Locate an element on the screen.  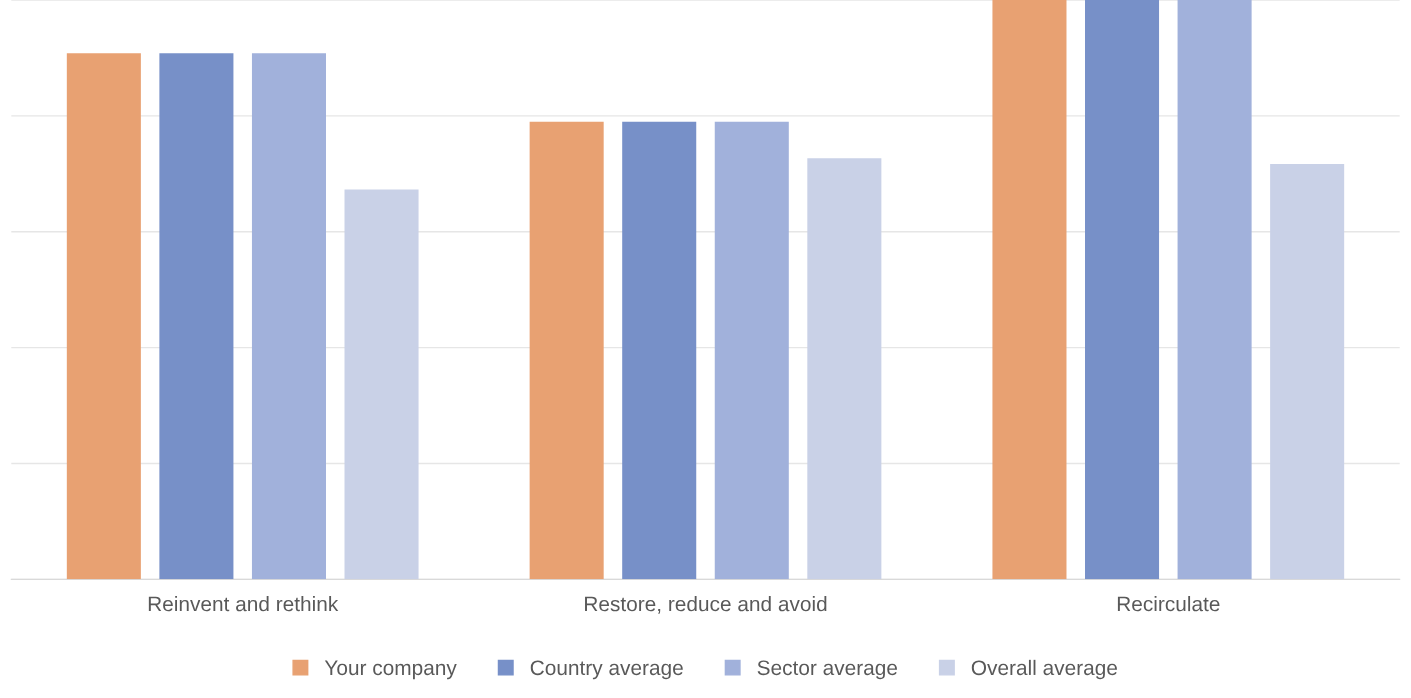
legend-label: Overall average is located at coordinates (1044, 669).